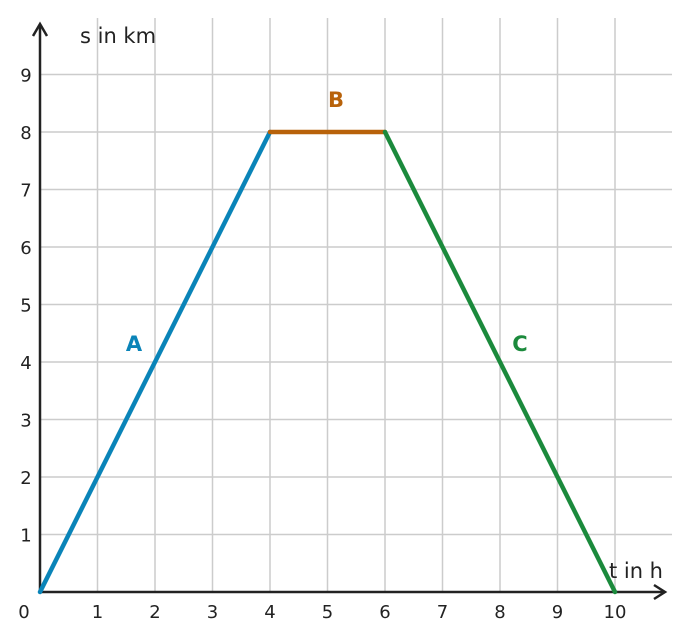 This screenshot has height=640, width=690. What do you see at coordinates (660, 592) in the screenshot?
I see `x-axis-arrow` at bounding box center [660, 592].